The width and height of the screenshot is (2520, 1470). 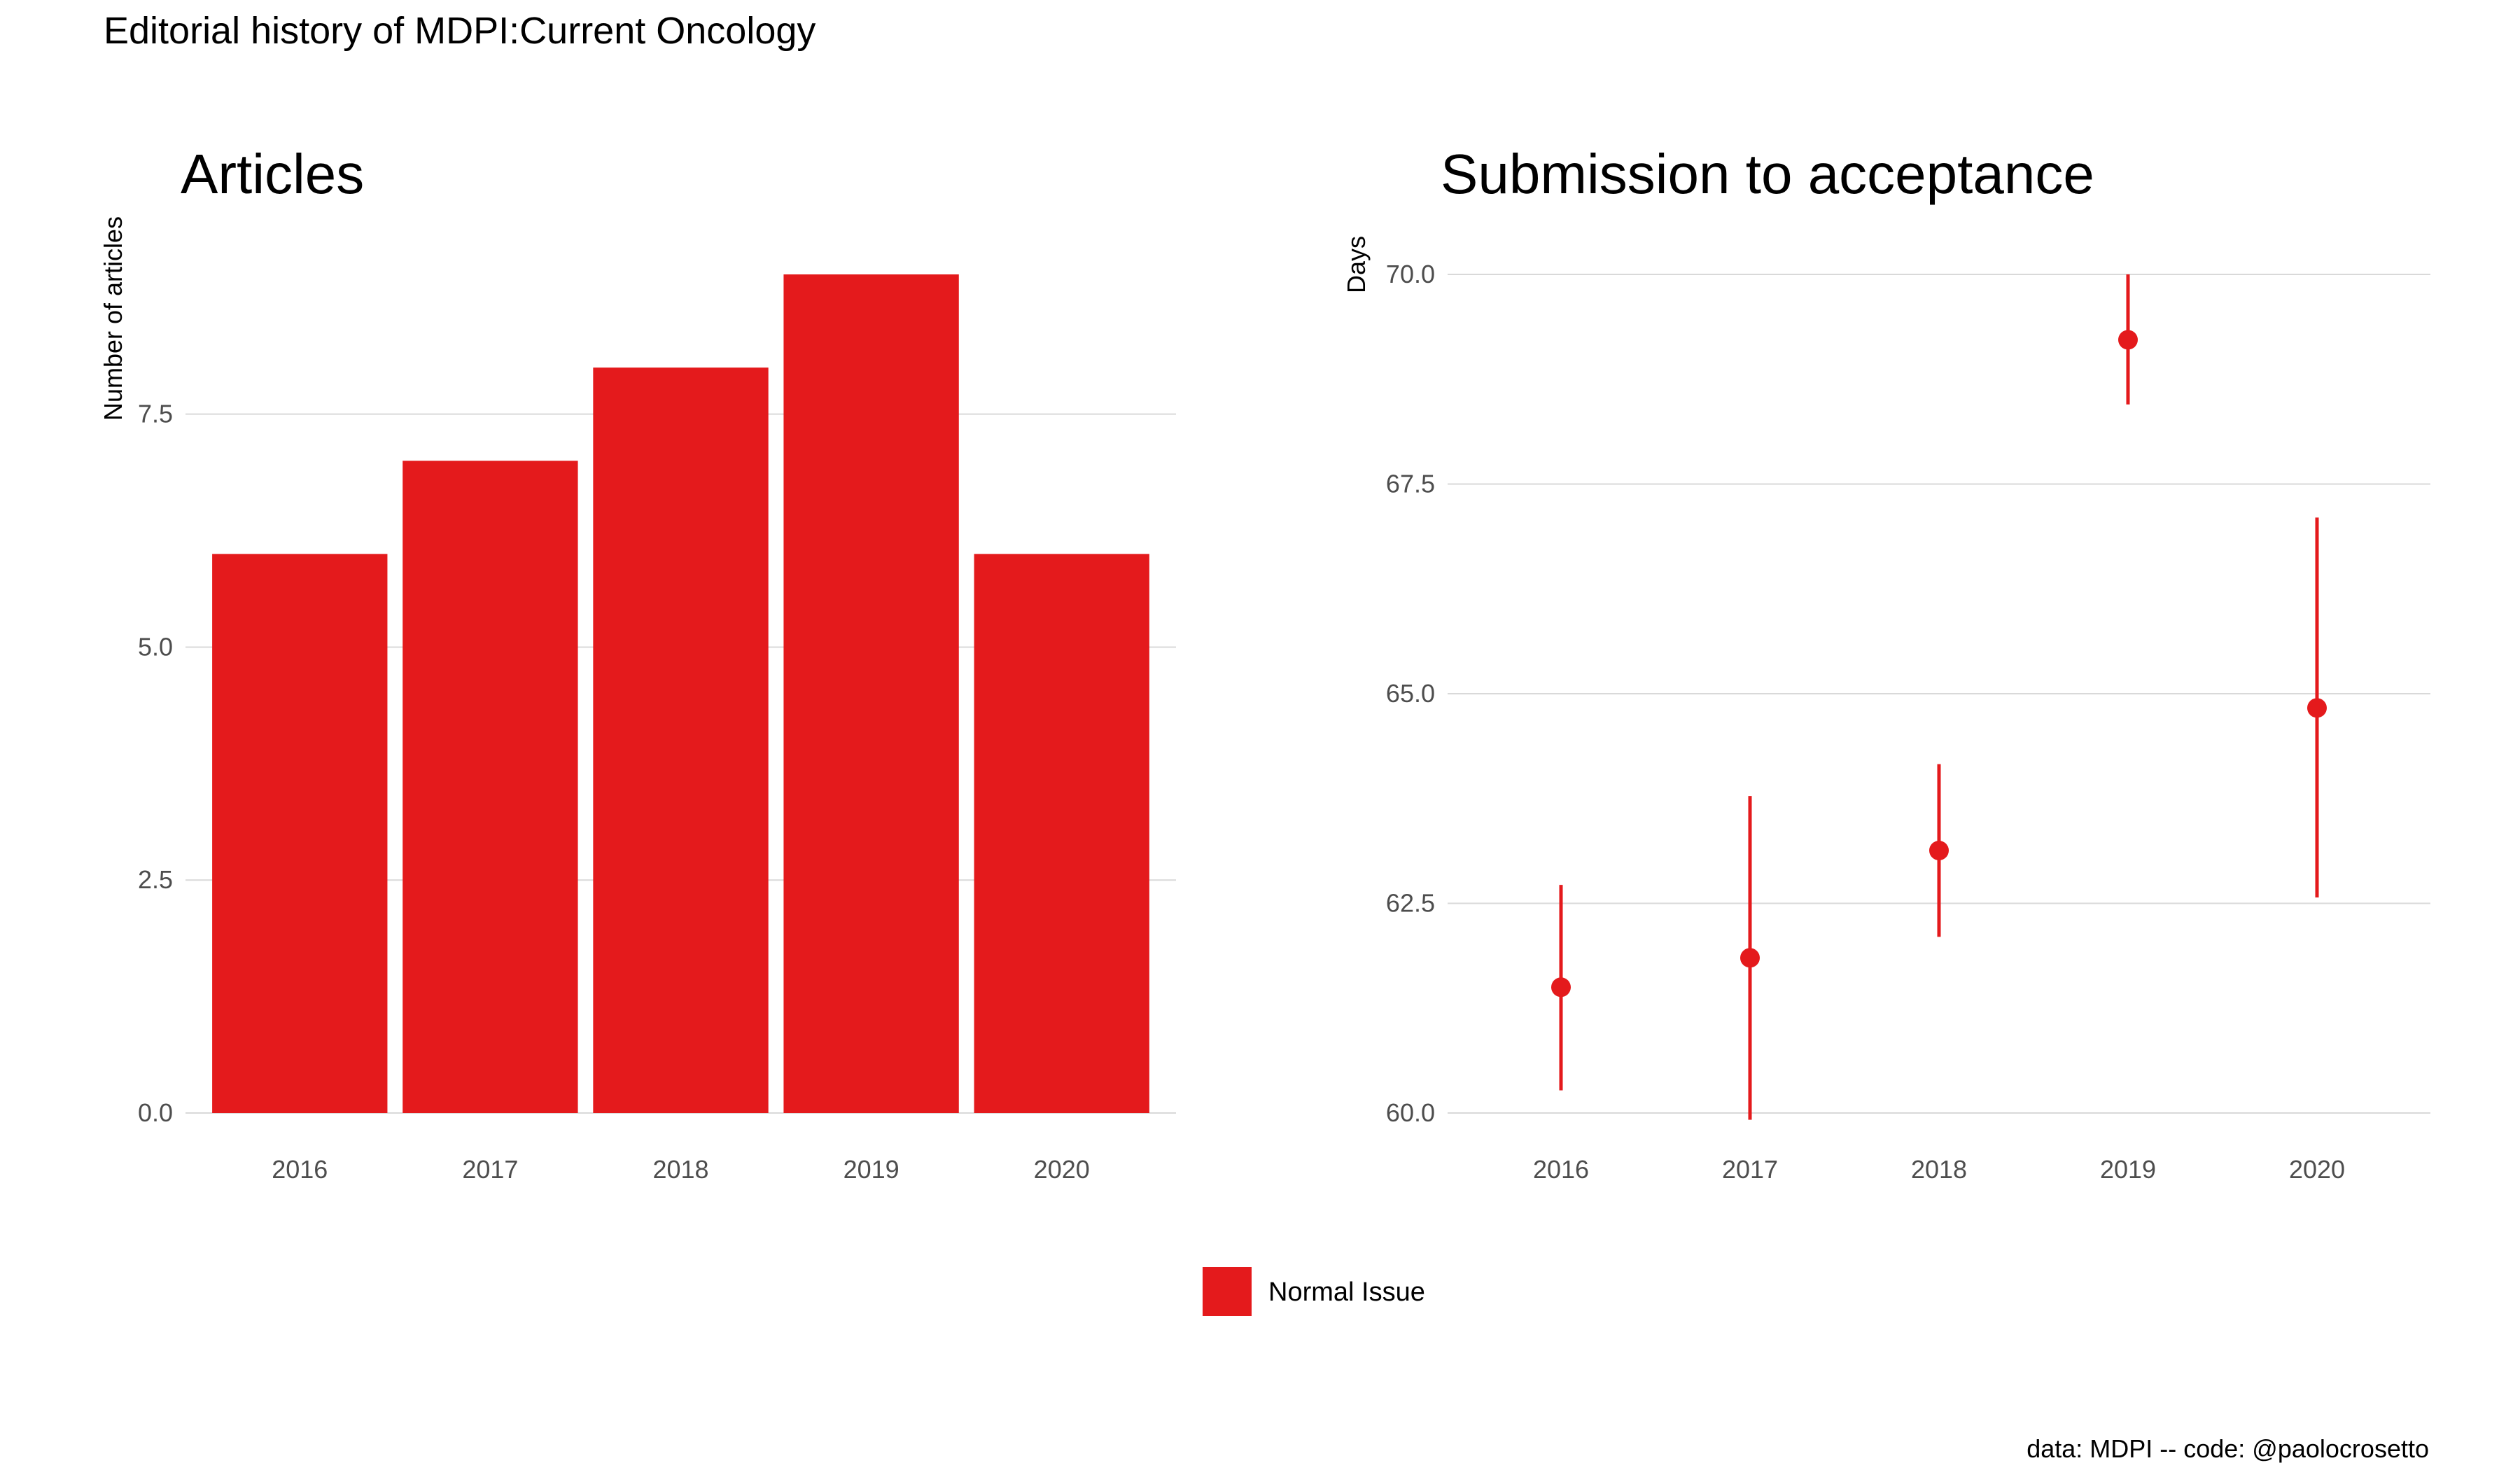 What do you see at coordinates (2317, 708) in the screenshot?
I see `acceptance-point-2020` at bounding box center [2317, 708].